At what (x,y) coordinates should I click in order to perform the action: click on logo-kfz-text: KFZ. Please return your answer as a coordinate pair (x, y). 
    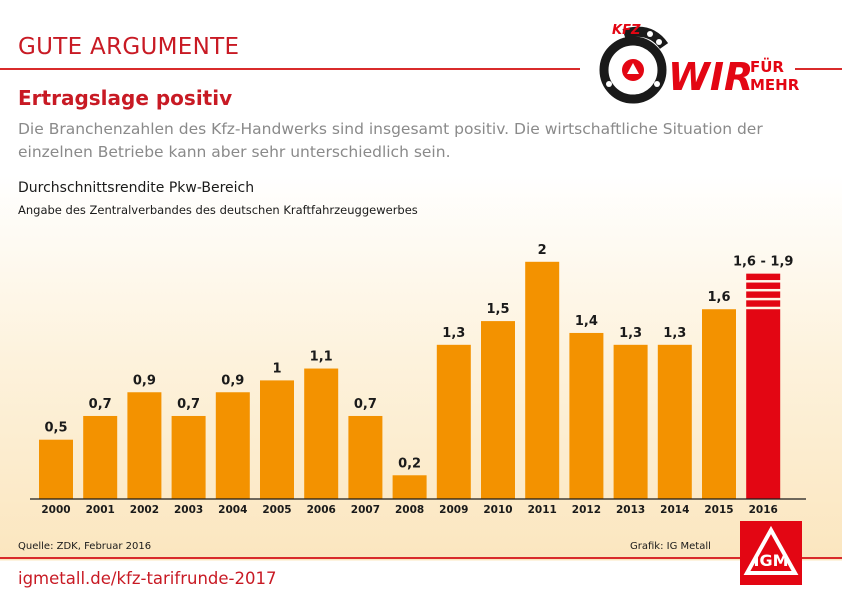
    Looking at the image, I should click on (626, 30).